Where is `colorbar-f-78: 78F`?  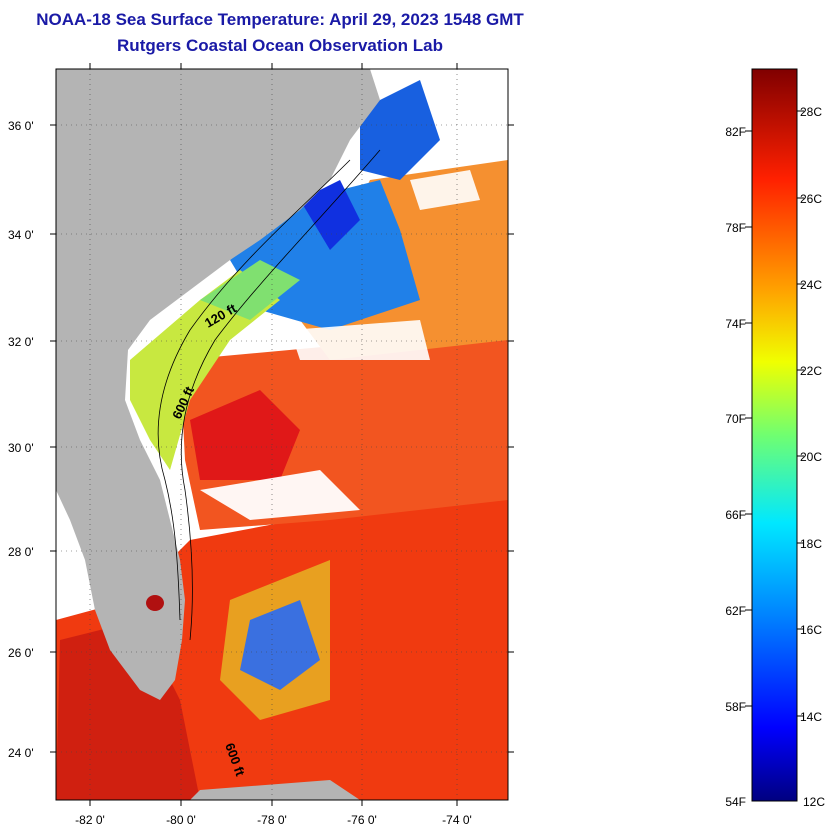
colorbar-f-78: 78F is located at coordinates (735, 228).